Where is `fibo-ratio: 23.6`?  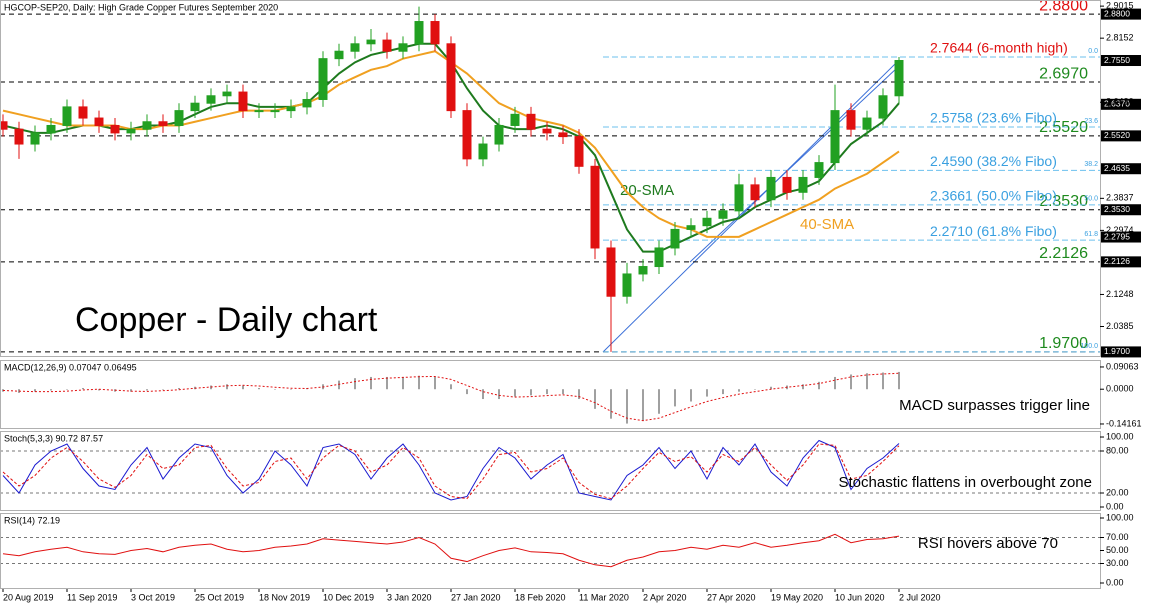
fibo-ratio: 23.6 is located at coordinates (1091, 121).